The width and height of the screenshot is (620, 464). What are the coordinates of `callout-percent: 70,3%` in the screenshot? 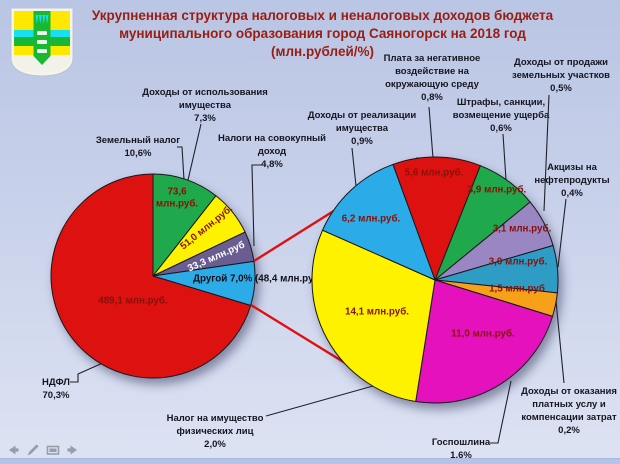 It's located at (56, 395).